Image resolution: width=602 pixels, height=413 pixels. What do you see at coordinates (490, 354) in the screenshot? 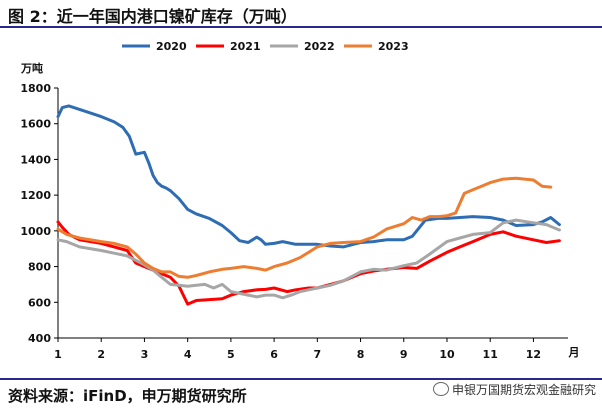
I see `x-tick-label: 11` at bounding box center [490, 354].